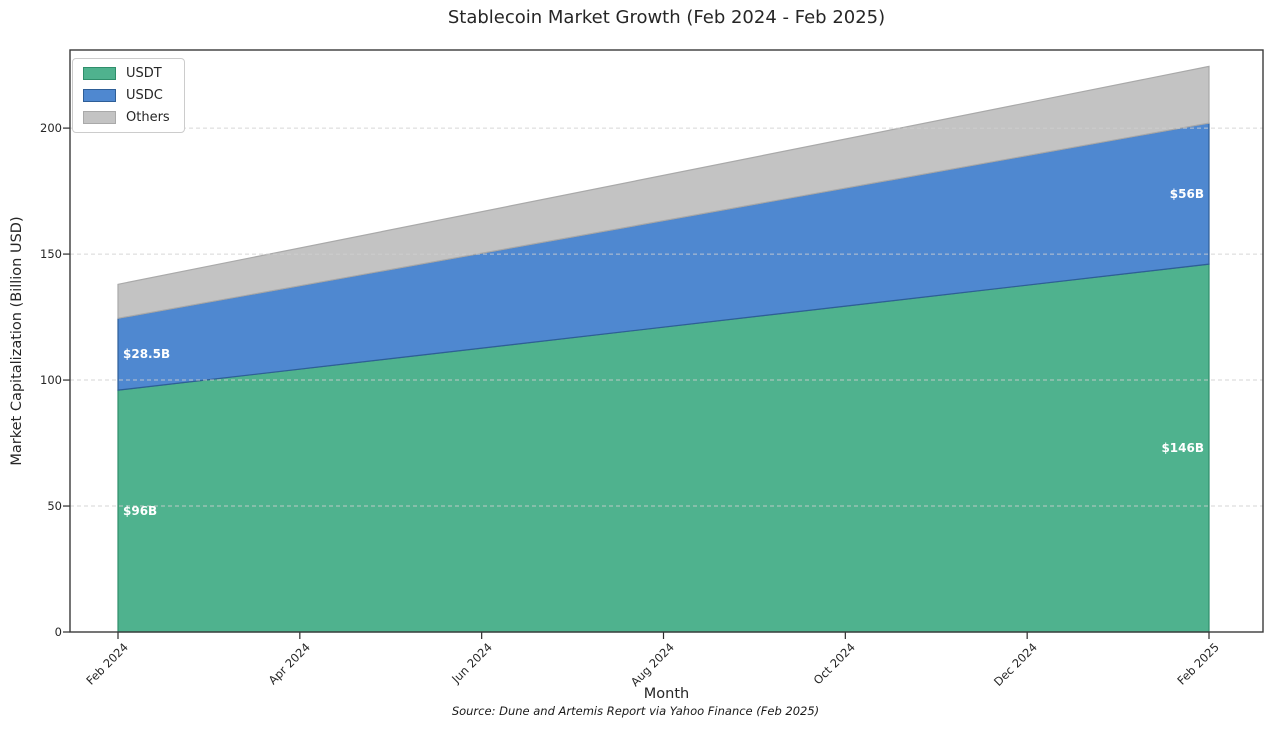 Image resolution: width=1271 pixels, height=732 pixels. Describe the element at coordinates (99, 73) in the screenshot. I see `legend-swatch-usdt` at that location.